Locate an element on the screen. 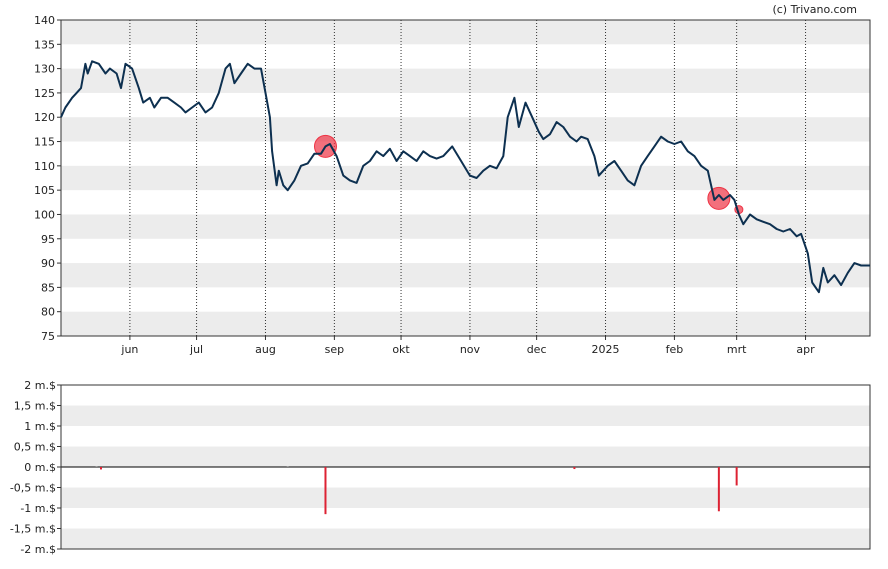  x-tick-label: apr is located at coordinates (805, 349).